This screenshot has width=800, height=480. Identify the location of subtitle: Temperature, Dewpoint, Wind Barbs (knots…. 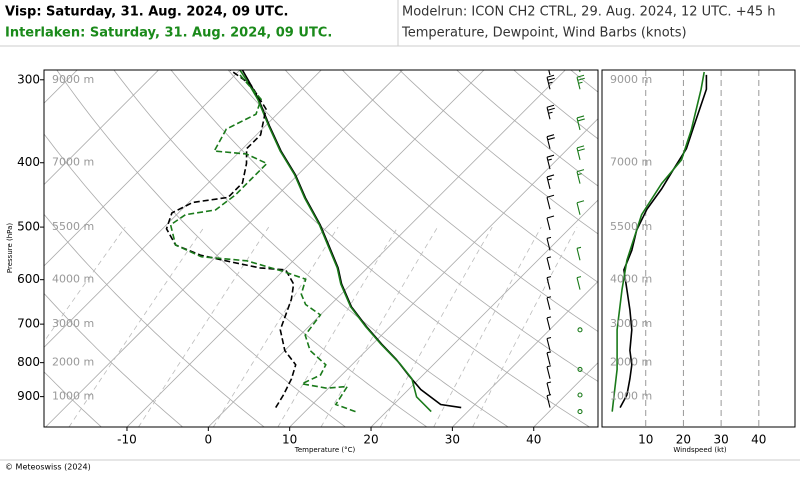
(544, 33).